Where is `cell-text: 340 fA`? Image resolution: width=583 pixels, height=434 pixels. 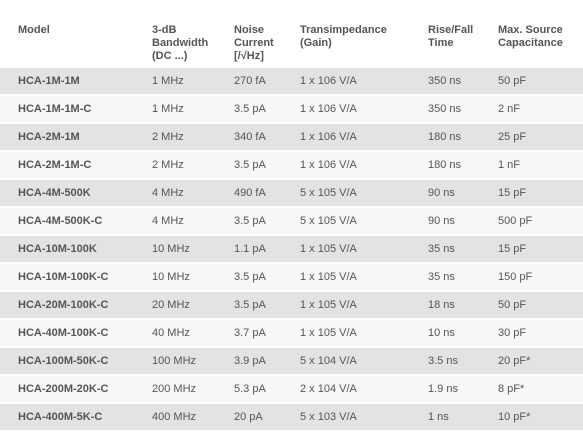
cell-text: 340 fA is located at coordinates (250, 137).